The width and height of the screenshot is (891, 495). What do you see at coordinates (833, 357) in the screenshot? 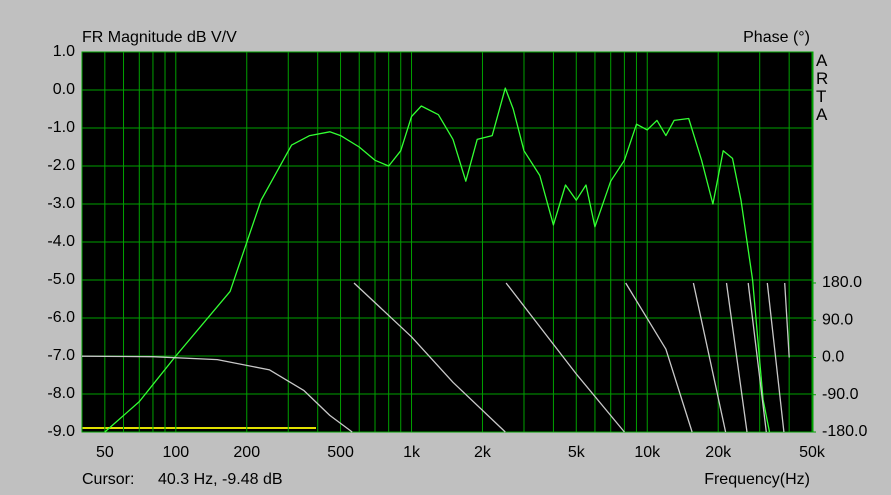
I see `y2-tick-label: 0.0` at bounding box center [833, 357].